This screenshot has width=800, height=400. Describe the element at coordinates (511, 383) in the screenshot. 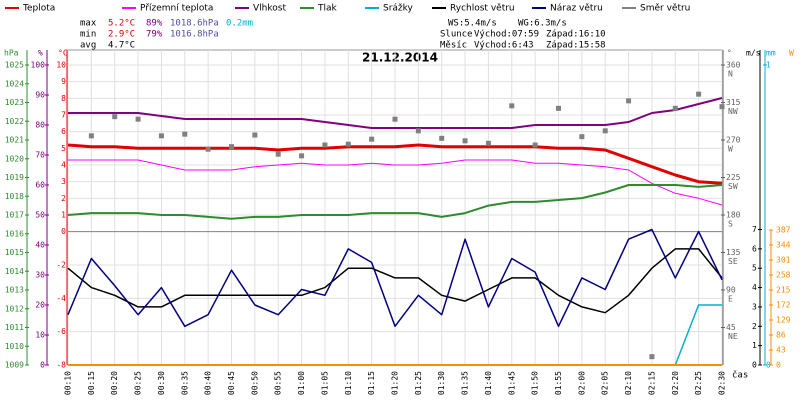

I see `x-tick-label: 01:45` at that location.